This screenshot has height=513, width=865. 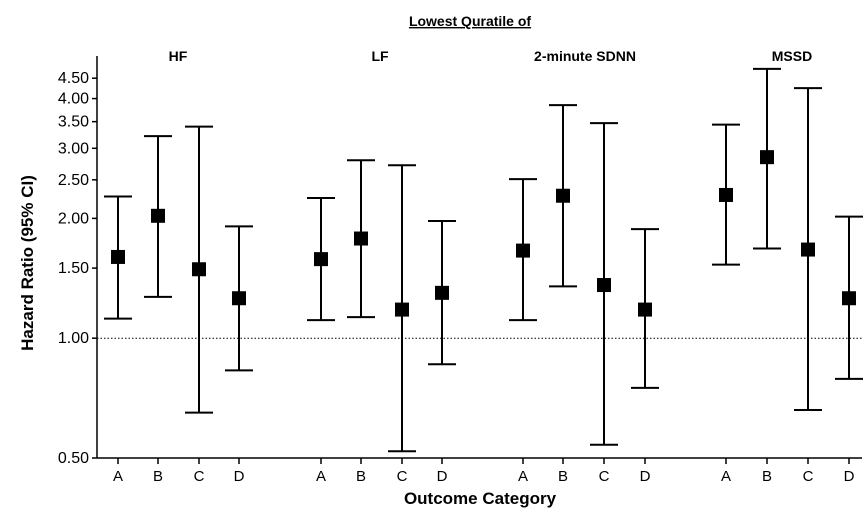 What do you see at coordinates (73, 338) in the screenshot?
I see `y-tick-label: 1.00` at bounding box center [73, 338].